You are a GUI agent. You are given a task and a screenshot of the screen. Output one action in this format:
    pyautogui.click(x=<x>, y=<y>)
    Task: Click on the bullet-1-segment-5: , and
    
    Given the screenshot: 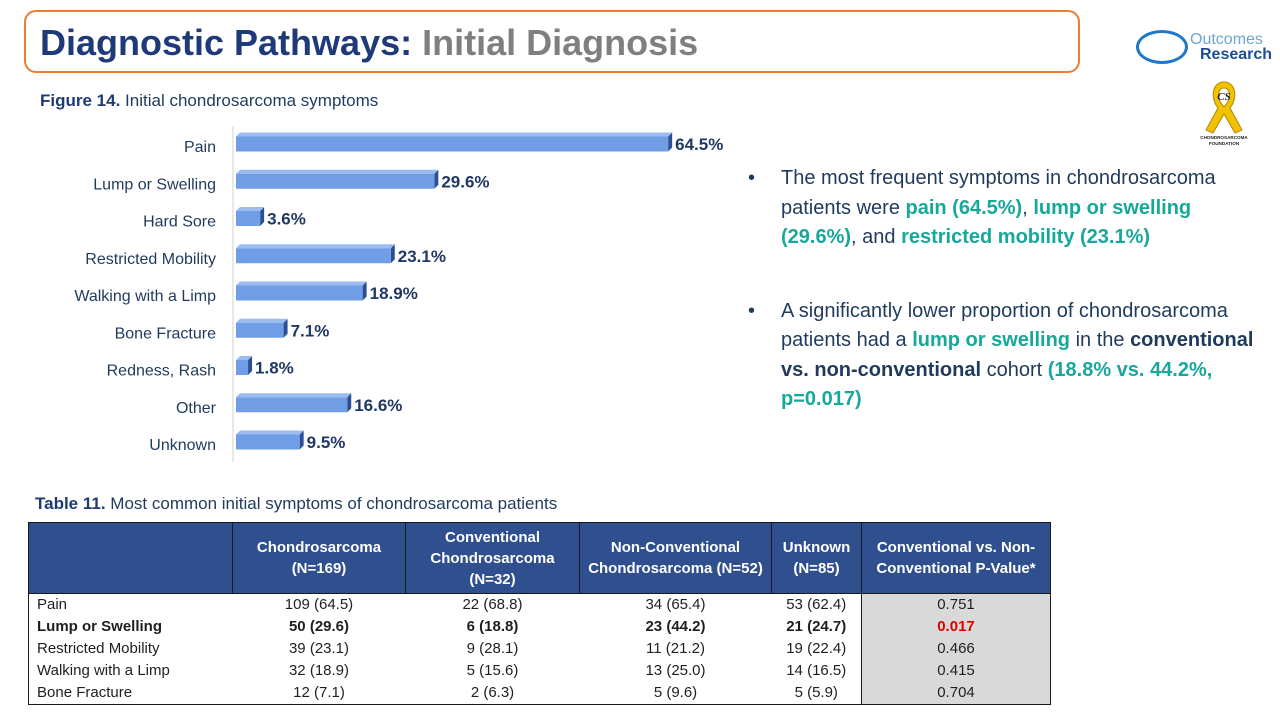 What is the action you would take?
    pyautogui.click(x=876, y=237)
    